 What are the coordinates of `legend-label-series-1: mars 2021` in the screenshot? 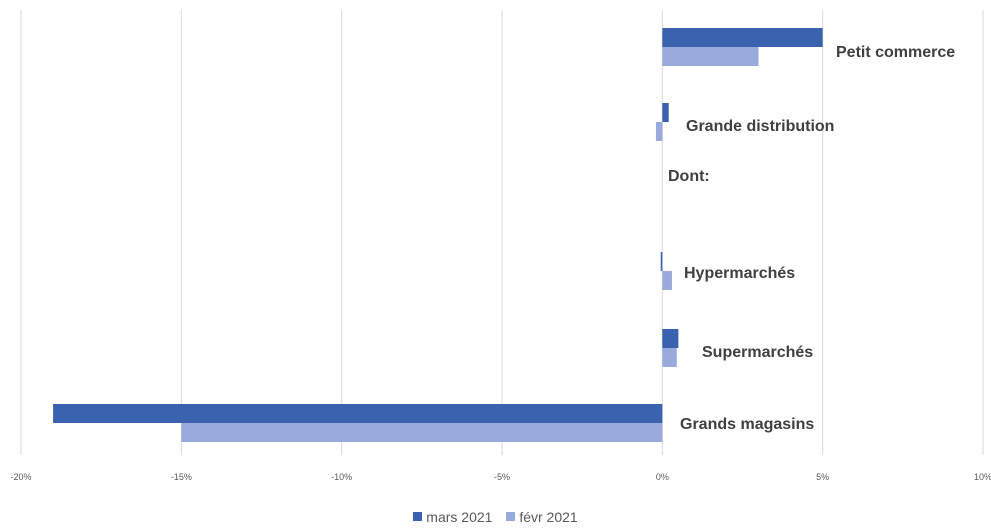 It's located at (459, 516).